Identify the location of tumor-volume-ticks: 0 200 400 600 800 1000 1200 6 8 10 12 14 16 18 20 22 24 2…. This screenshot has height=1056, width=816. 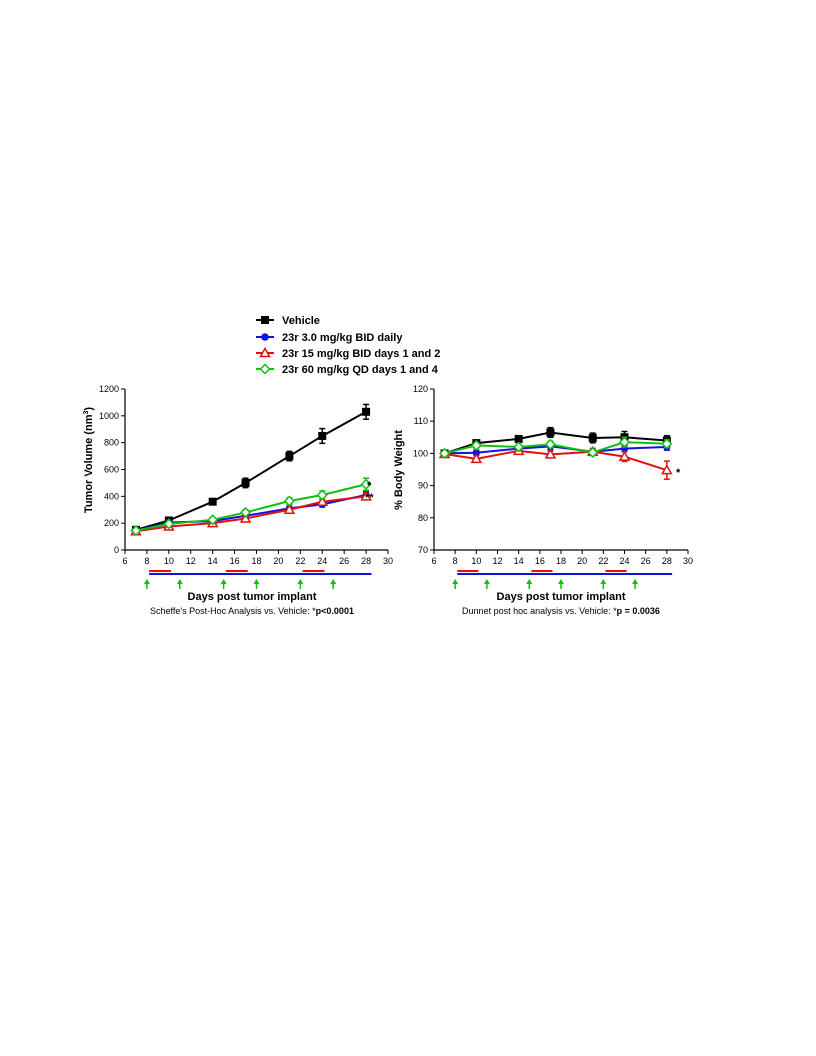
(246, 475).